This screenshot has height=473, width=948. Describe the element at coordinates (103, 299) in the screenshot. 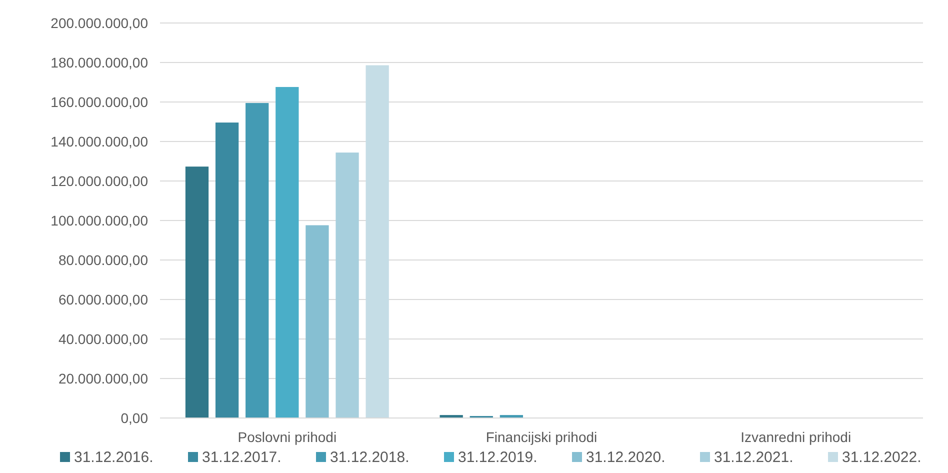

I see `y-tick-label: 60.000.000,00` at that location.